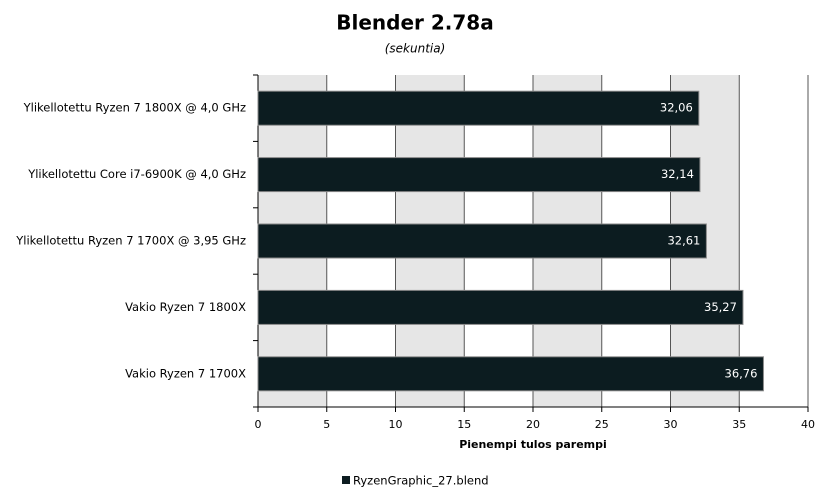 The image size is (831, 503). What do you see at coordinates (185, 373) in the screenshot?
I see `y-tick-label: Vakio Ryzen 7 1700X` at bounding box center [185, 373].